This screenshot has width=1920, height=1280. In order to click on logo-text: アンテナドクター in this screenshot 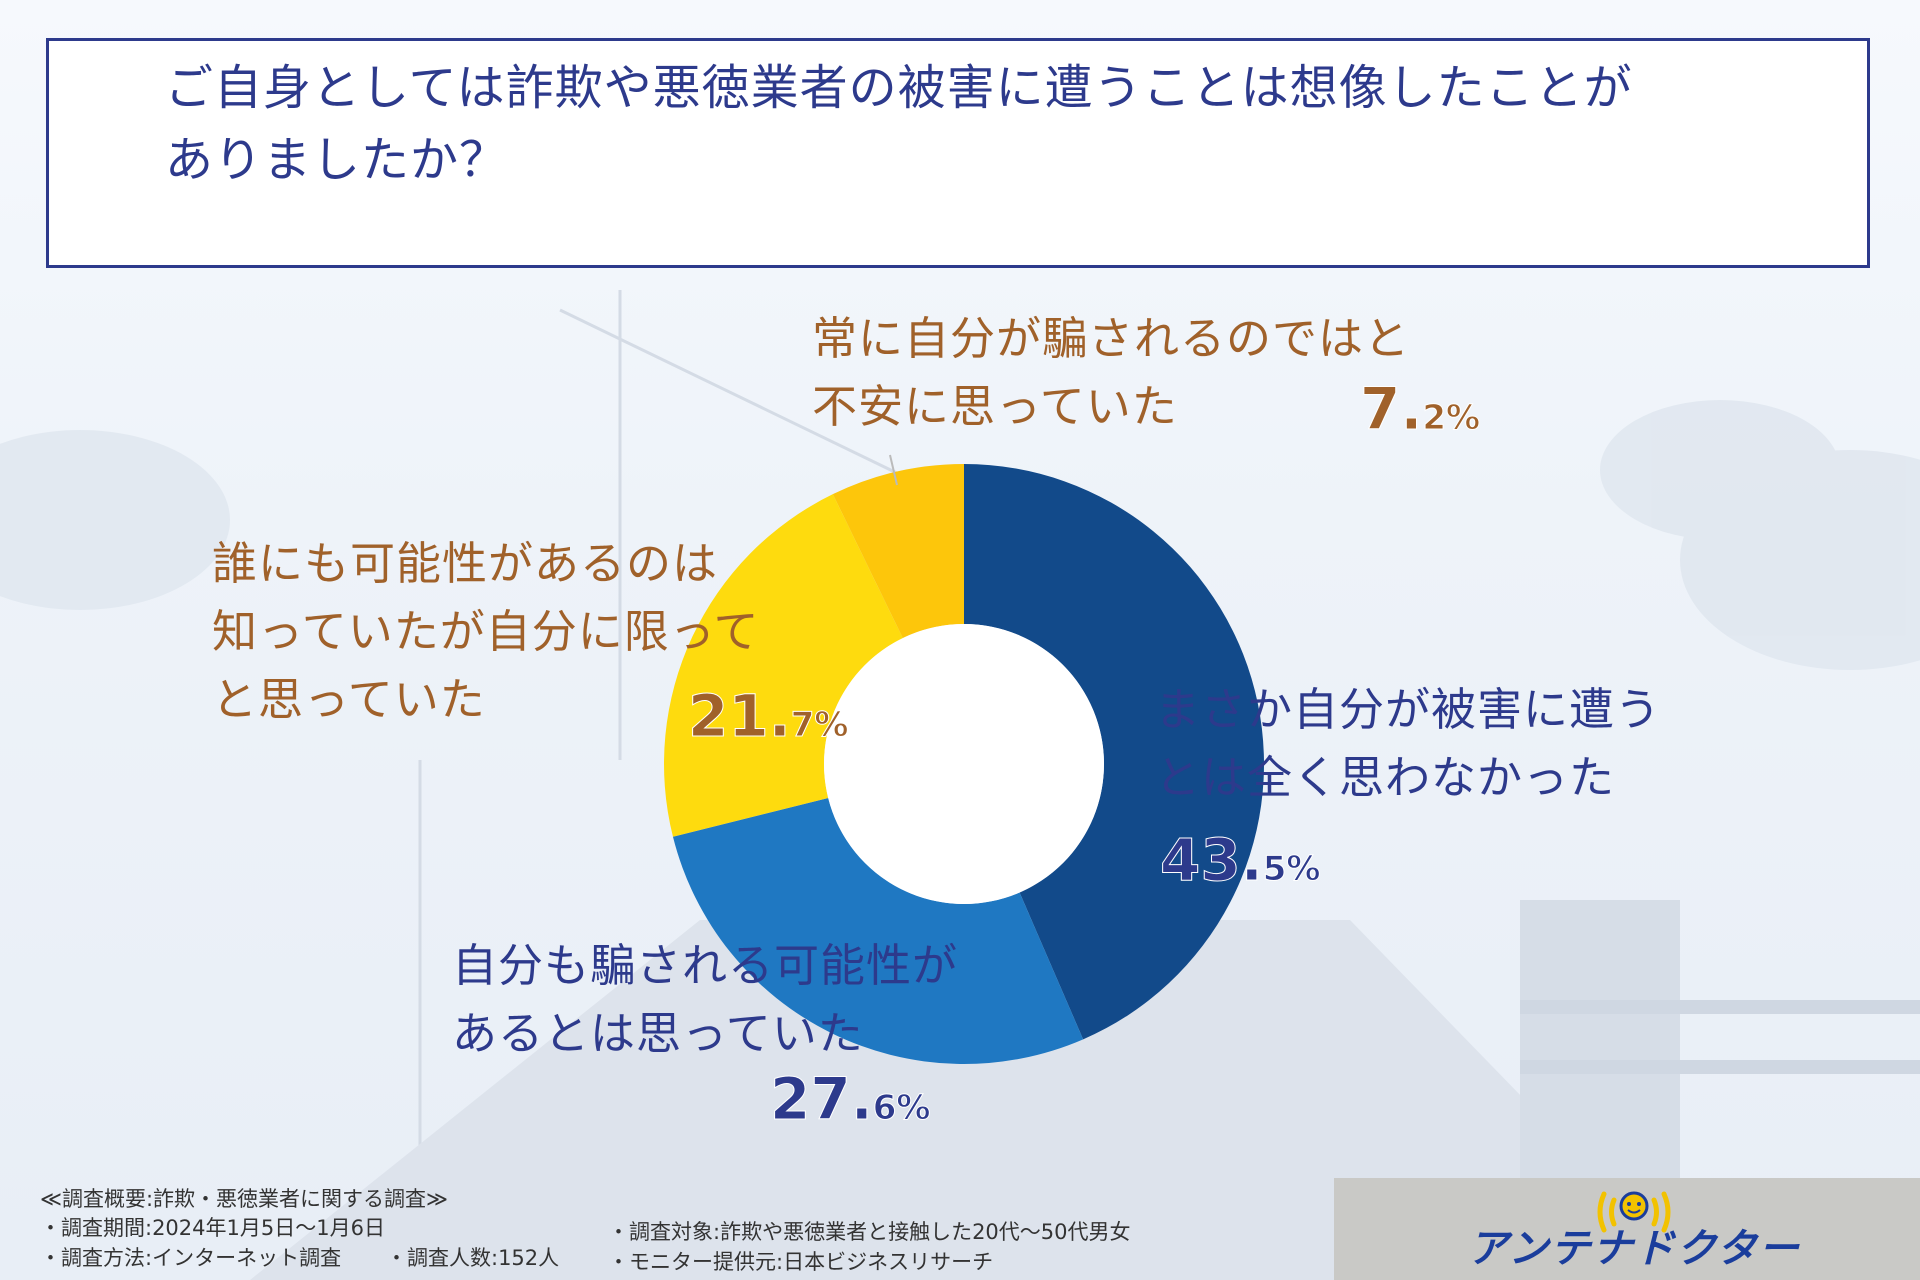, I will do `click(1634, 1249)`.